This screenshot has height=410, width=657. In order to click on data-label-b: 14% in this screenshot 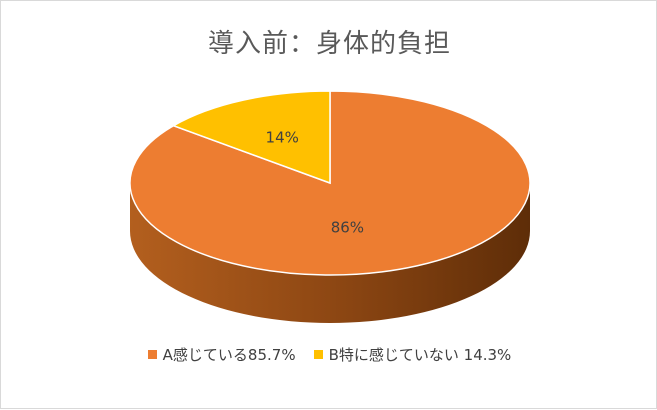, I will do `click(282, 137)`.